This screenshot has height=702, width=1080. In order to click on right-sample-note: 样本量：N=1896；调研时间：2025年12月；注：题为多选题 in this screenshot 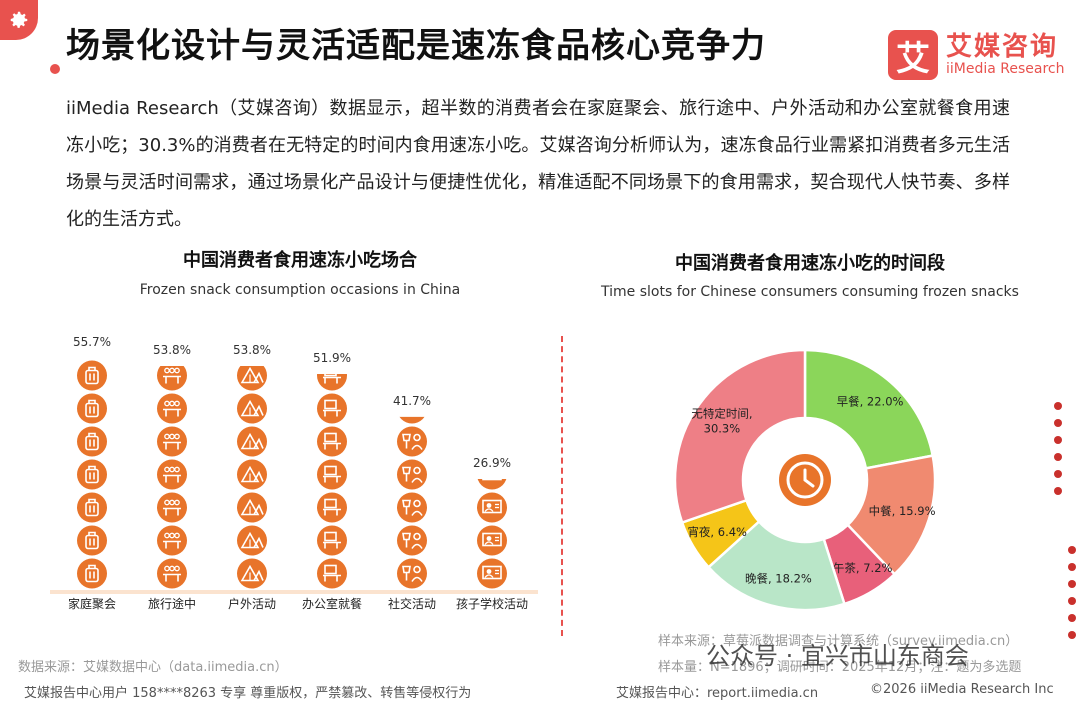, I will do `click(840, 667)`.